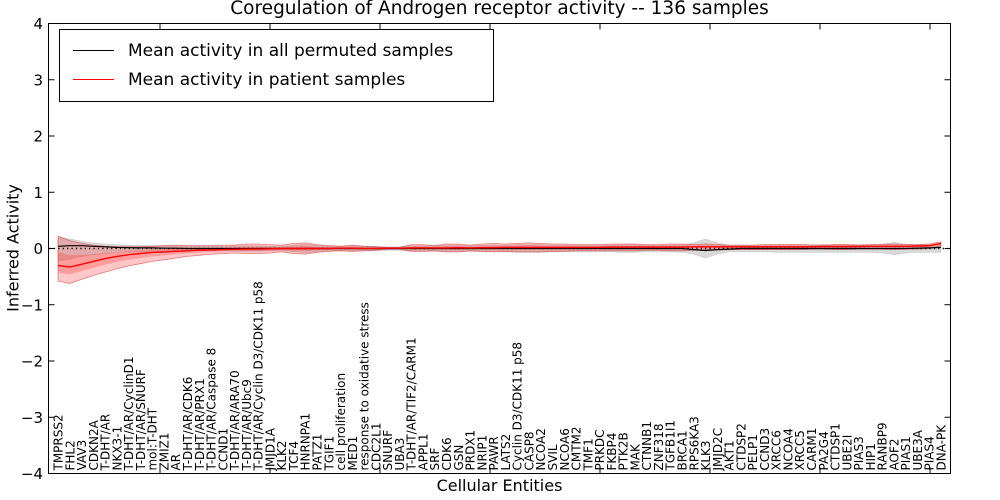  What do you see at coordinates (400, 454) in the screenshot?
I see `svg-text: UBA3` at bounding box center [400, 454].